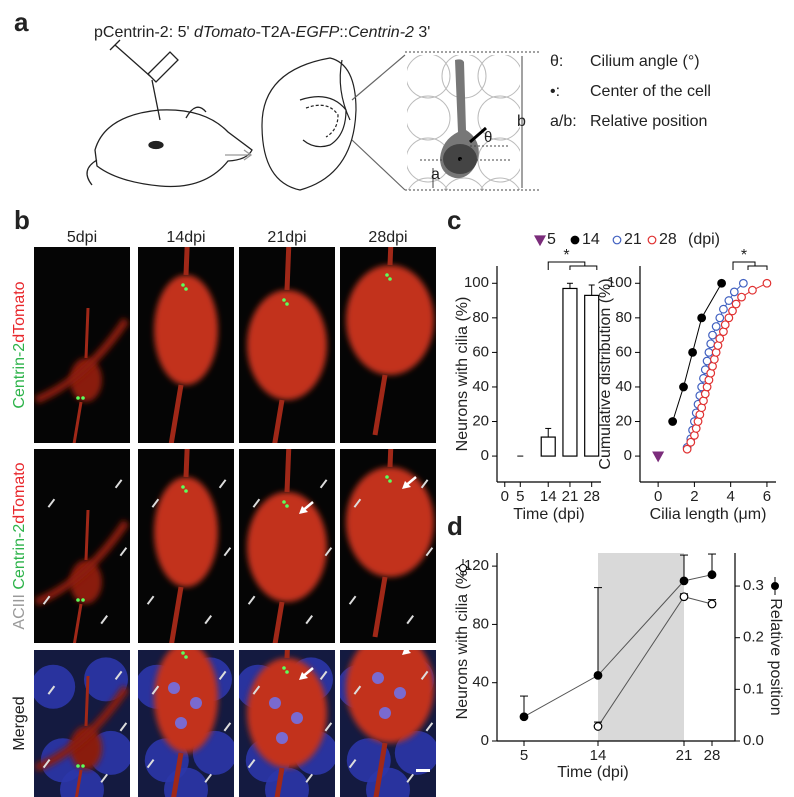 This screenshot has height=797, width=794. I want to click on row-label-part: Centrin-2, so click(19, 559).